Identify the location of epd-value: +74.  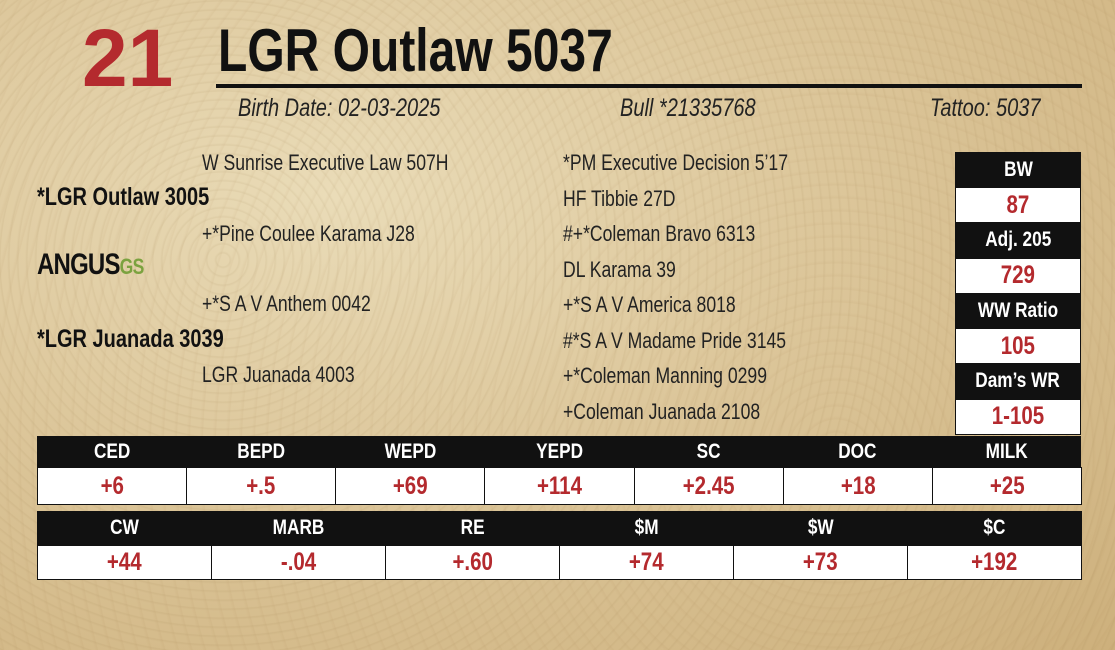
(646, 562).